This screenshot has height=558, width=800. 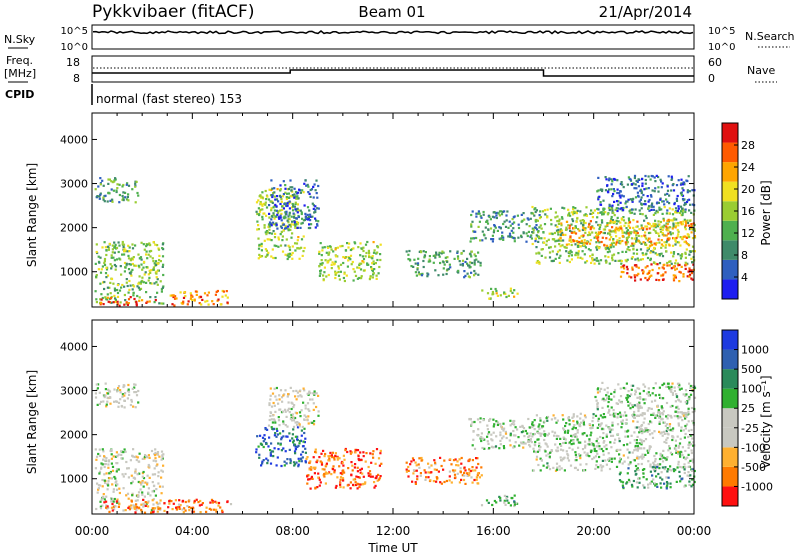 What do you see at coordinates (593, 531) in the screenshot?
I see `x-tick-label: 20:00` at bounding box center [593, 531].